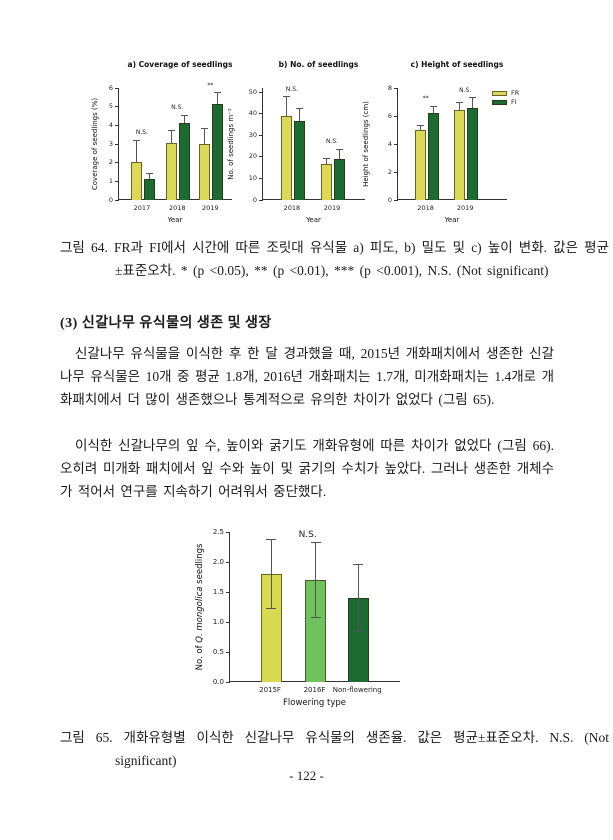  I want to click on chart-title: c) Height of seedlings, so click(457, 64).